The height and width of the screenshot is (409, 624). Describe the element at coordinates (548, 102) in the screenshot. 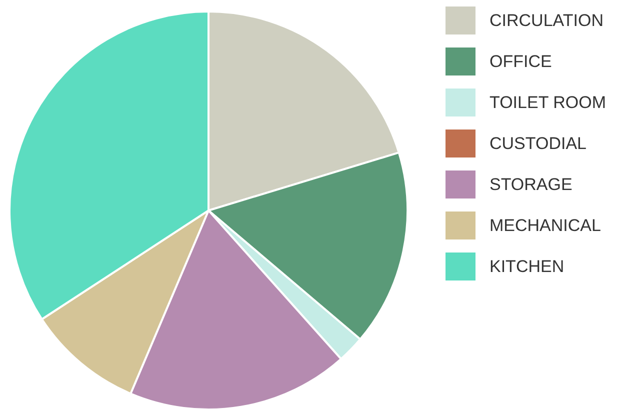

I see `legend-label: TOILET ROOM` at that location.